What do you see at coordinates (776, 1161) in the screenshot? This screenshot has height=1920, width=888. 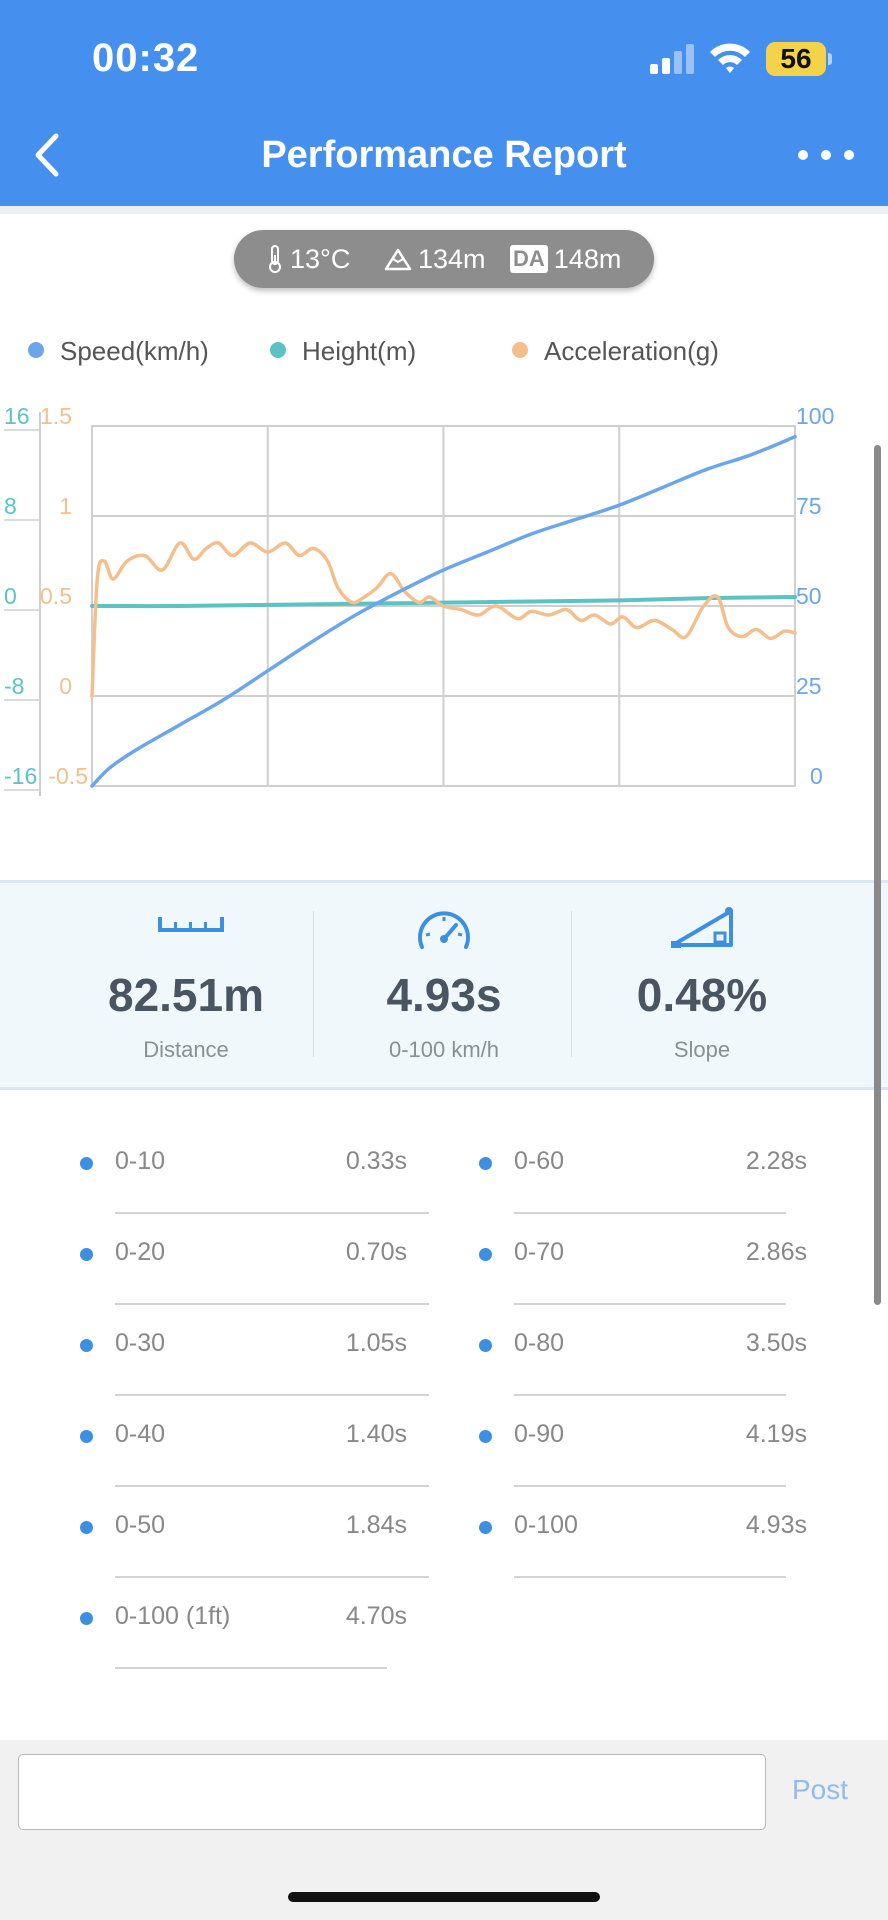 I see `split-time: 2.28s` at bounding box center [776, 1161].